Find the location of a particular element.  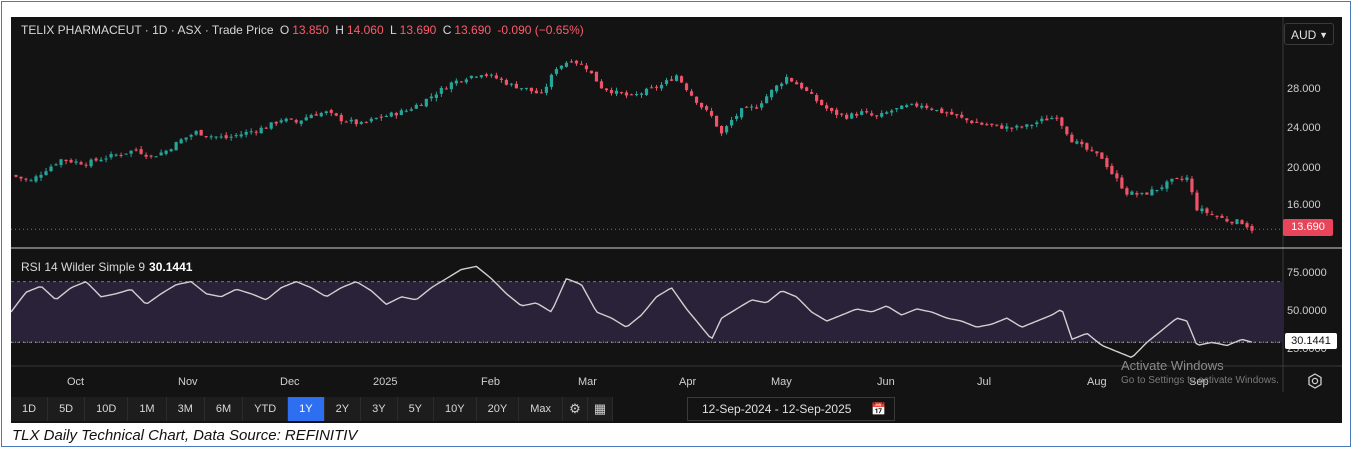

rsi-value: 30.1441 is located at coordinates (171, 267).